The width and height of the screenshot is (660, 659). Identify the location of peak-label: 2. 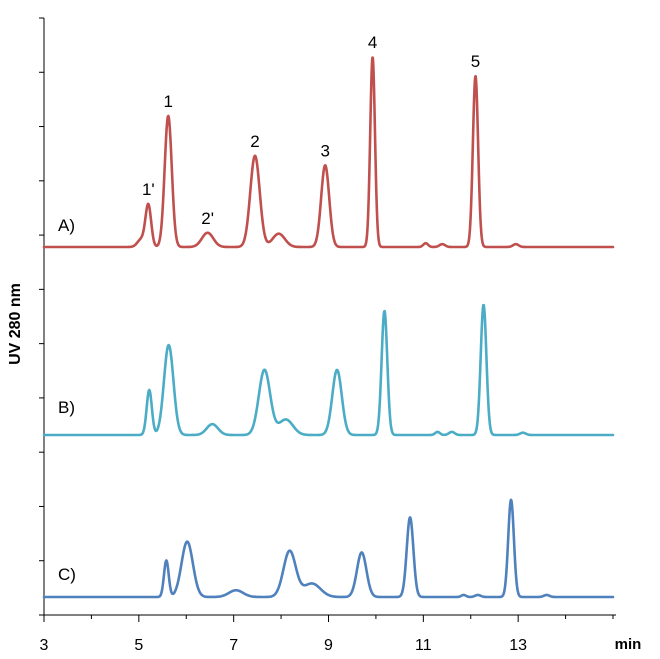
(254, 141).